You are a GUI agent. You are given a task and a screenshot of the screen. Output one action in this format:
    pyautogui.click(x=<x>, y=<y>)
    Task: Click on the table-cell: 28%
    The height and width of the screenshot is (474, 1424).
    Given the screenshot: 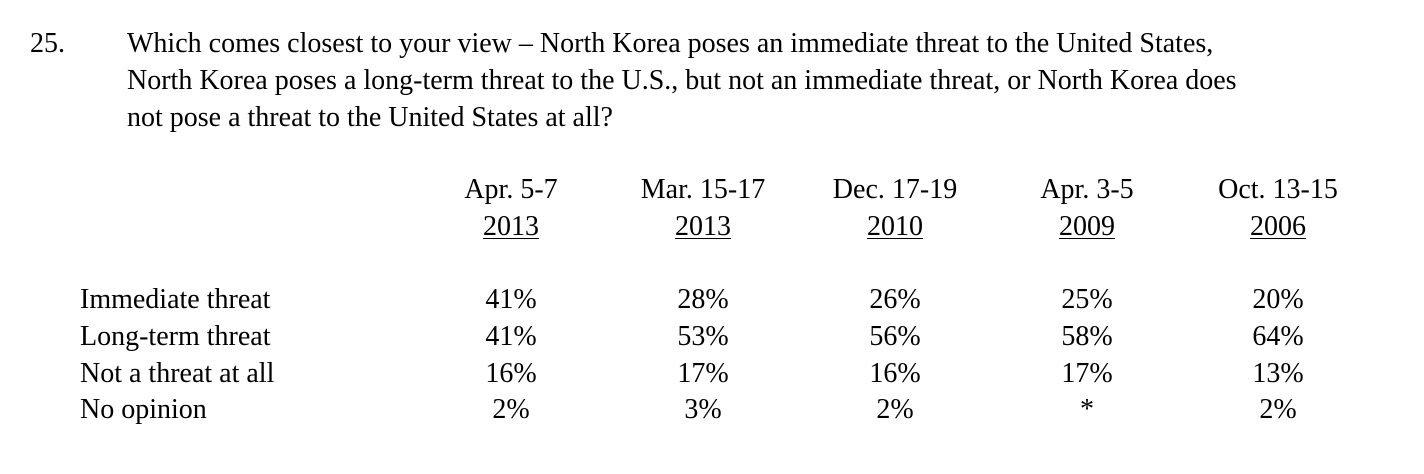 What is the action you would take?
    pyautogui.click(x=703, y=299)
    